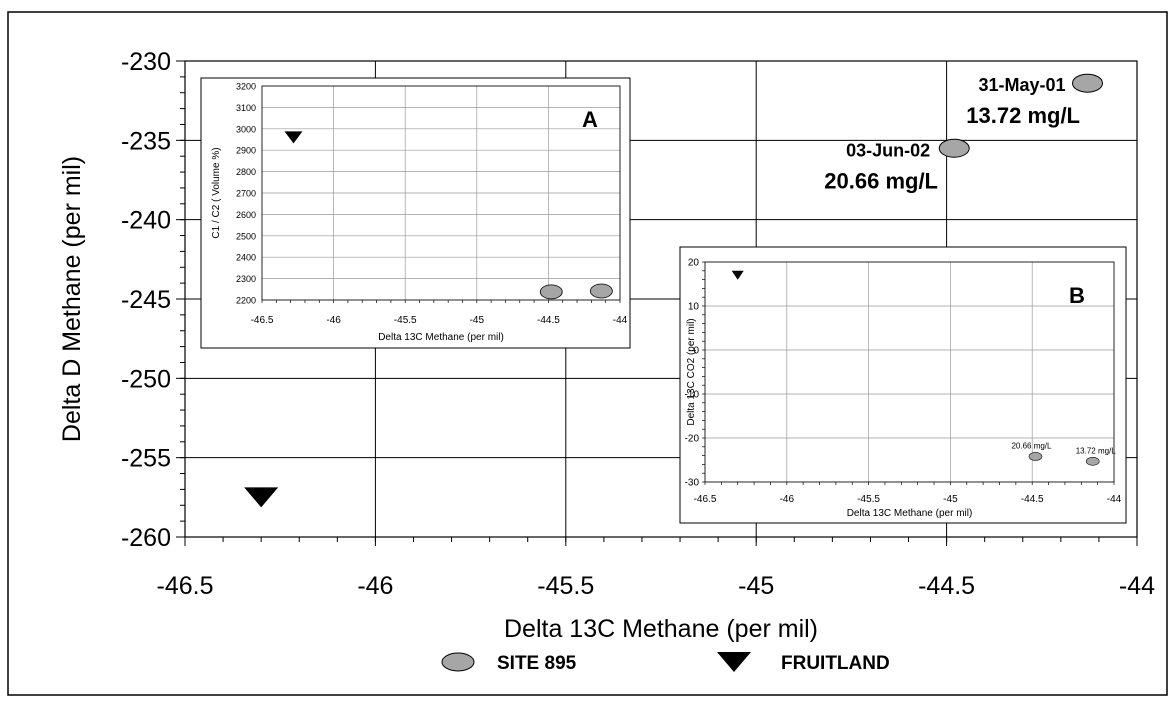  What do you see at coordinates (1023, 115) in the screenshot?
I see `site-895-concentration-label: 13.72 mg/L` at bounding box center [1023, 115].